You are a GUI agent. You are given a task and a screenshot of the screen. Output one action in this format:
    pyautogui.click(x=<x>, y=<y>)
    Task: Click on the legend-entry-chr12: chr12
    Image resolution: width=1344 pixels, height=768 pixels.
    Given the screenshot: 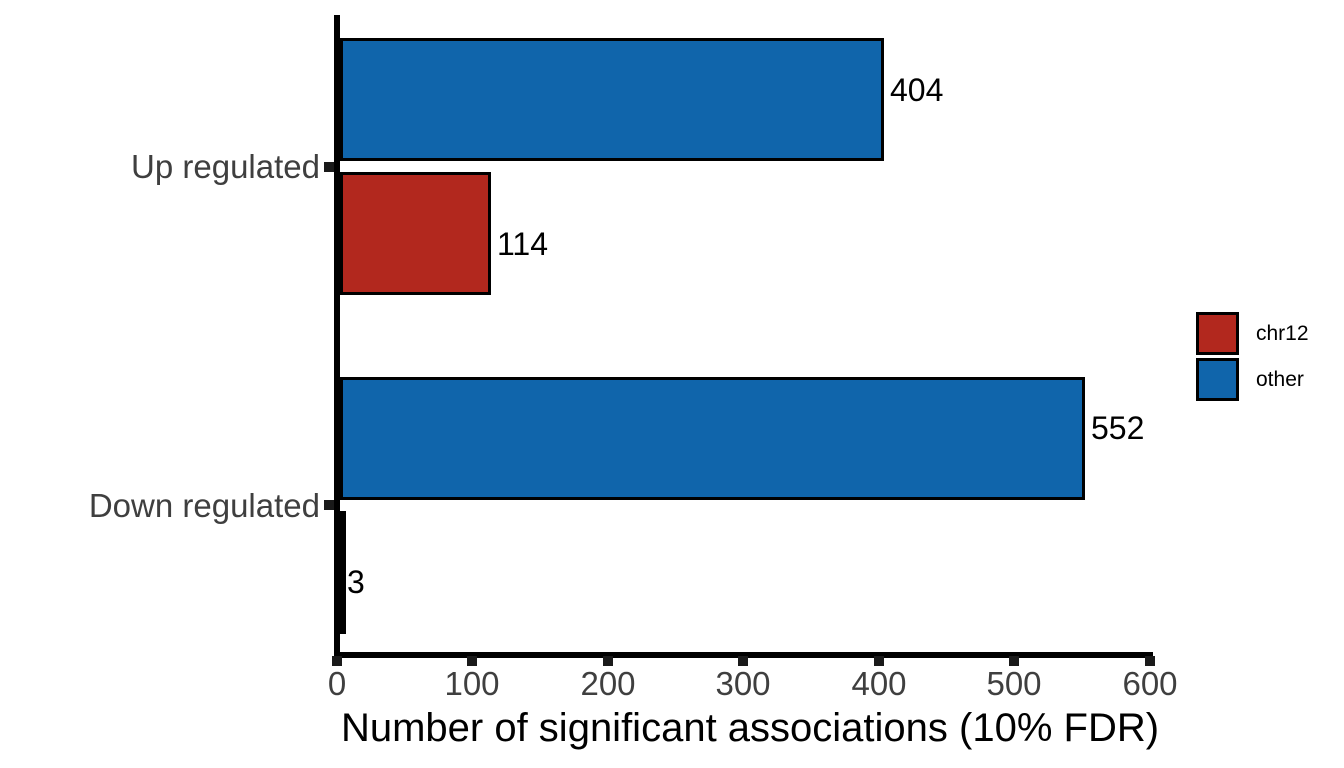 What is the action you would take?
    pyautogui.click(x=1252, y=333)
    